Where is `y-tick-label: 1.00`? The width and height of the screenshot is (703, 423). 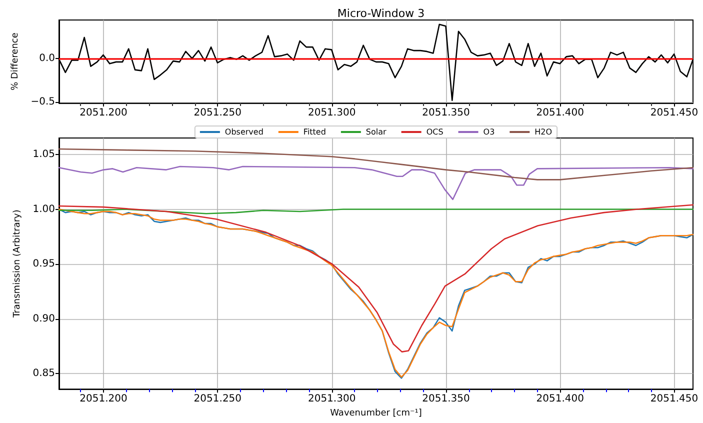
y-tick-label: 1.00 is located at coordinates (43, 209).